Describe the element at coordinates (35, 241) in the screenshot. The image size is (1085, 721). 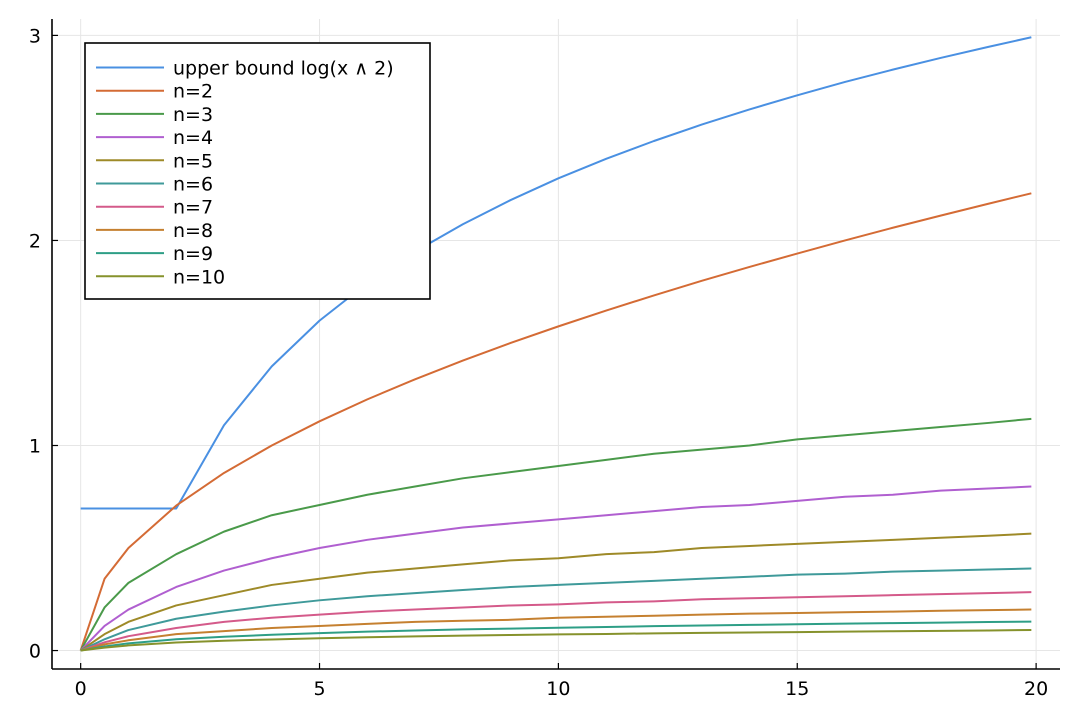
I see `y-tick-label: 2` at that location.